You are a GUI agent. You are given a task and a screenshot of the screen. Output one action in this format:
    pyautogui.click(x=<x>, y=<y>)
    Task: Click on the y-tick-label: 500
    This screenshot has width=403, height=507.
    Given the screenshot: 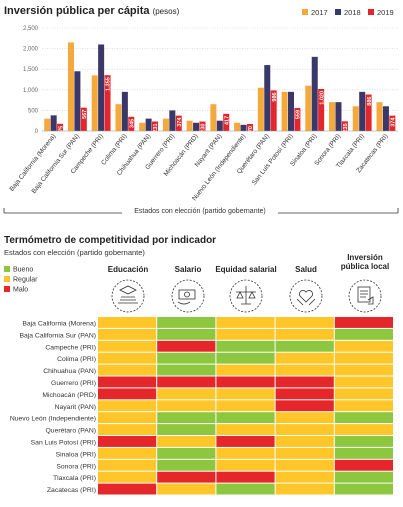 What is the action you would take?
    pyautogui.click(x=33, y=111)
    